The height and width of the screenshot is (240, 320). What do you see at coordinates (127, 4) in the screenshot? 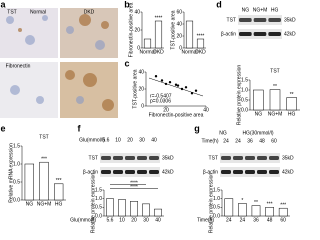
I see `panel-letter: b` at bounding box center [127, 4].